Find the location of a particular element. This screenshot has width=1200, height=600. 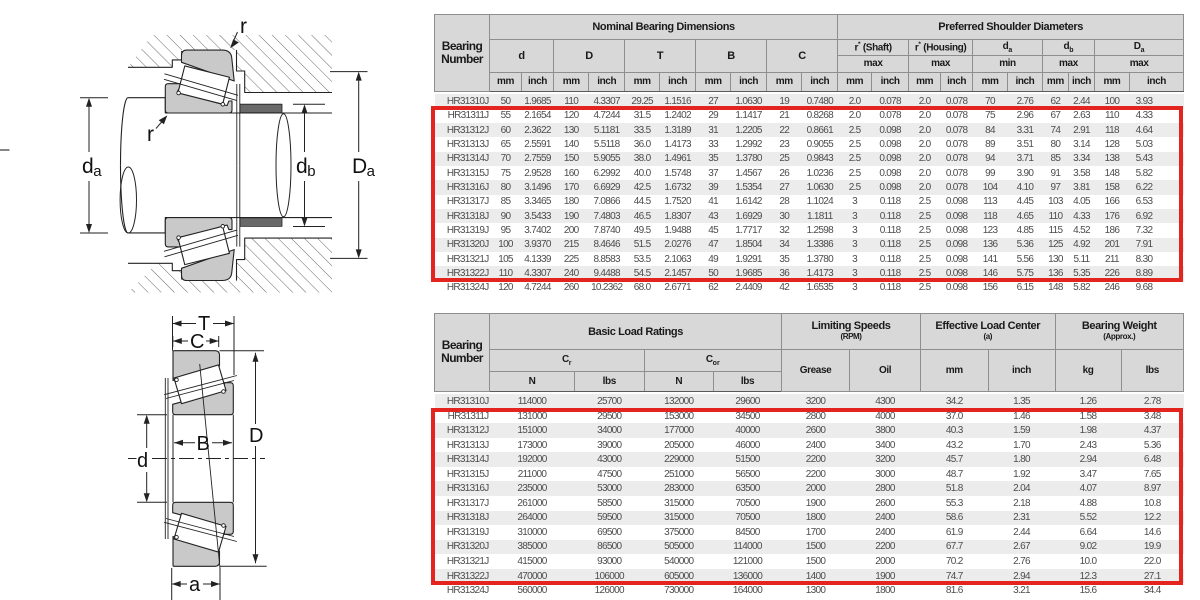

svg-text: d is located at coordinates (142, 461).